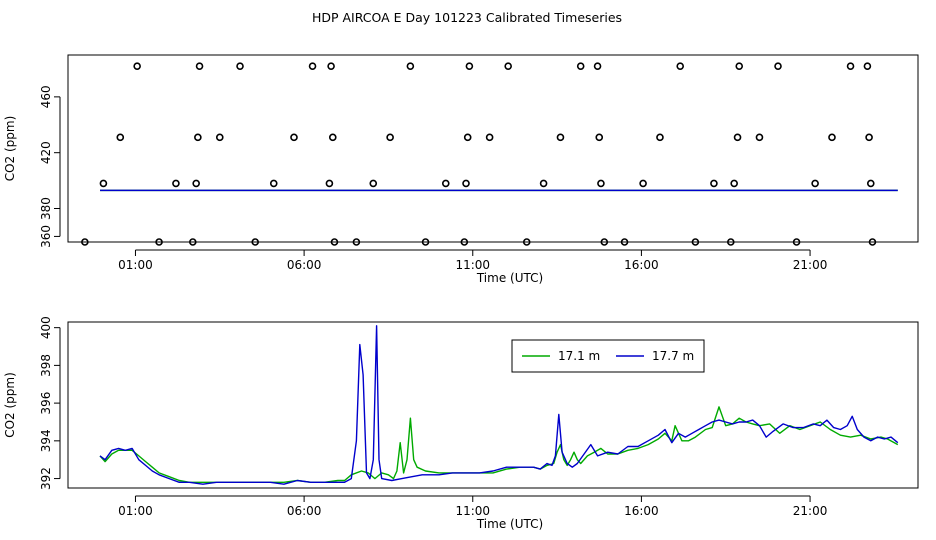 This screenshot has height=540, width=936. I want to click on y-tick-label: 394, so click(46, 440).